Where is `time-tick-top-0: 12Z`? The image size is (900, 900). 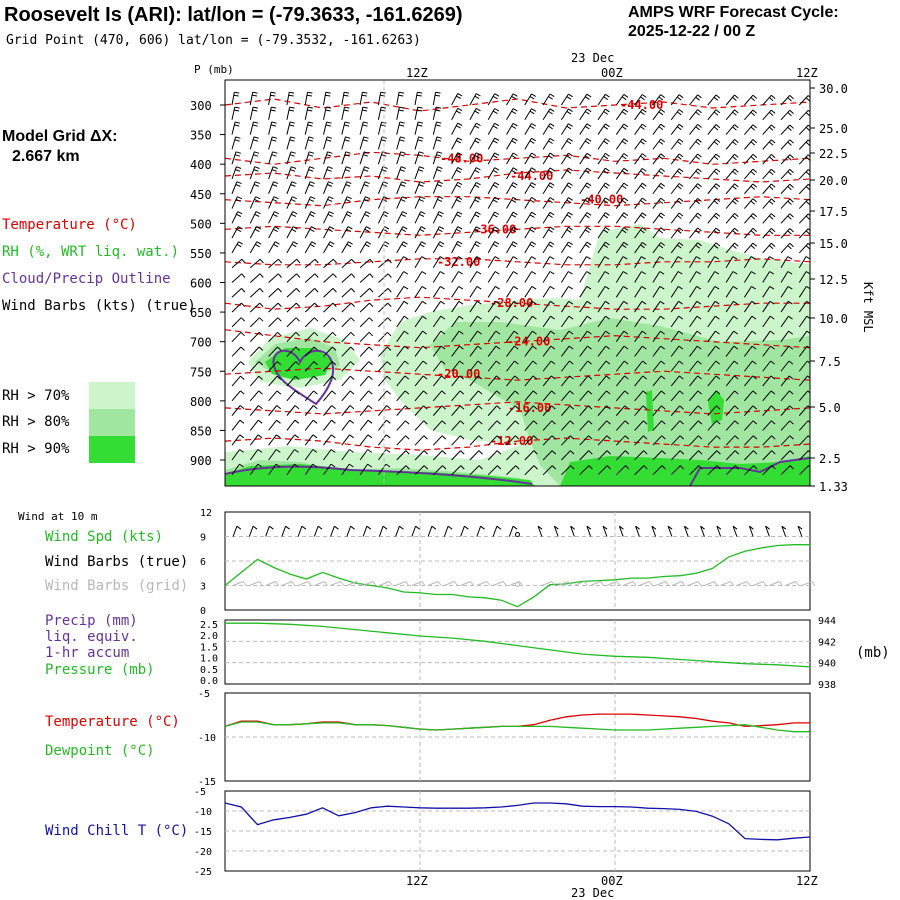
time-tick-top-0: 12Z is located at coordinates (417, 73).